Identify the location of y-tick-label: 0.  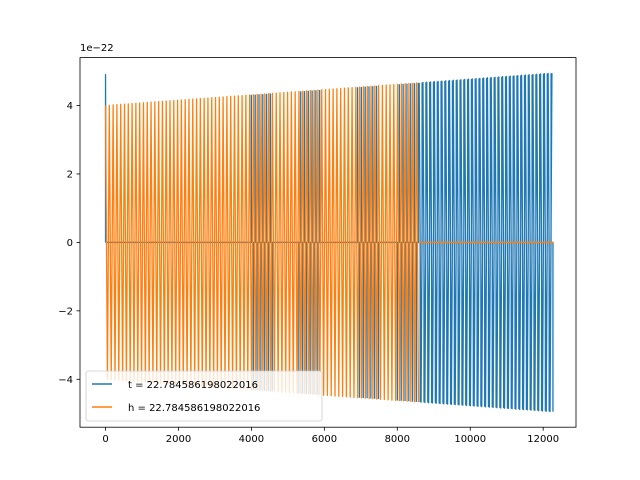
(70, 243).